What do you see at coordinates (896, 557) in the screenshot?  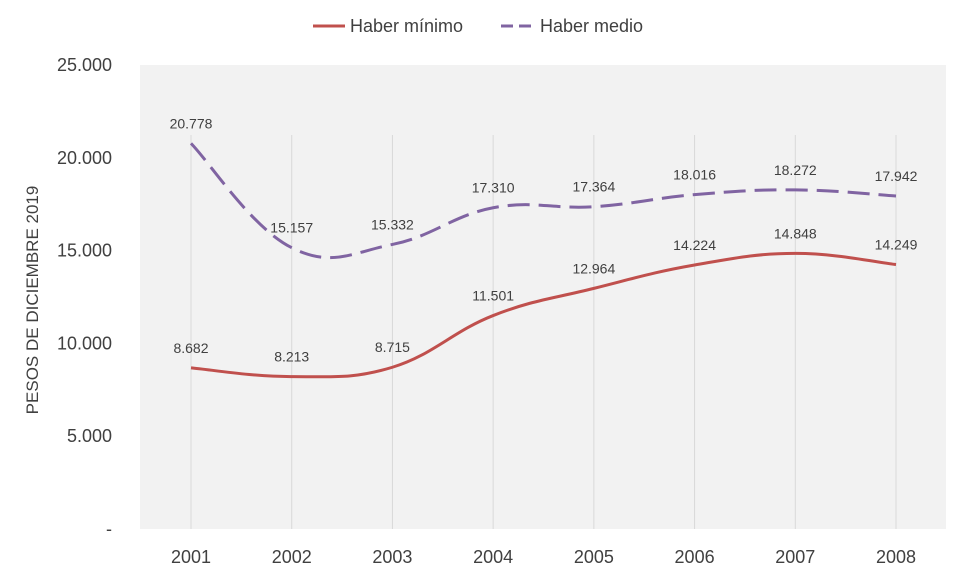 I see `x-tick-label: 2008` at bounding box center [896, 557].